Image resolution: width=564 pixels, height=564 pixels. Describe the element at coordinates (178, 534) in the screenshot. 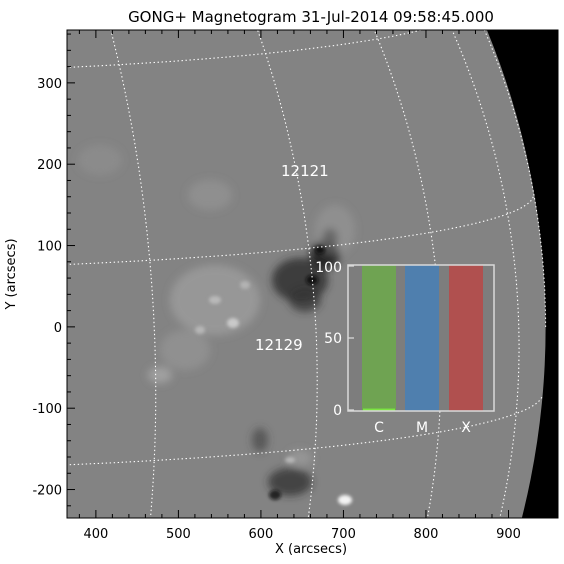

I see `x-tick-label: 500` at that location.